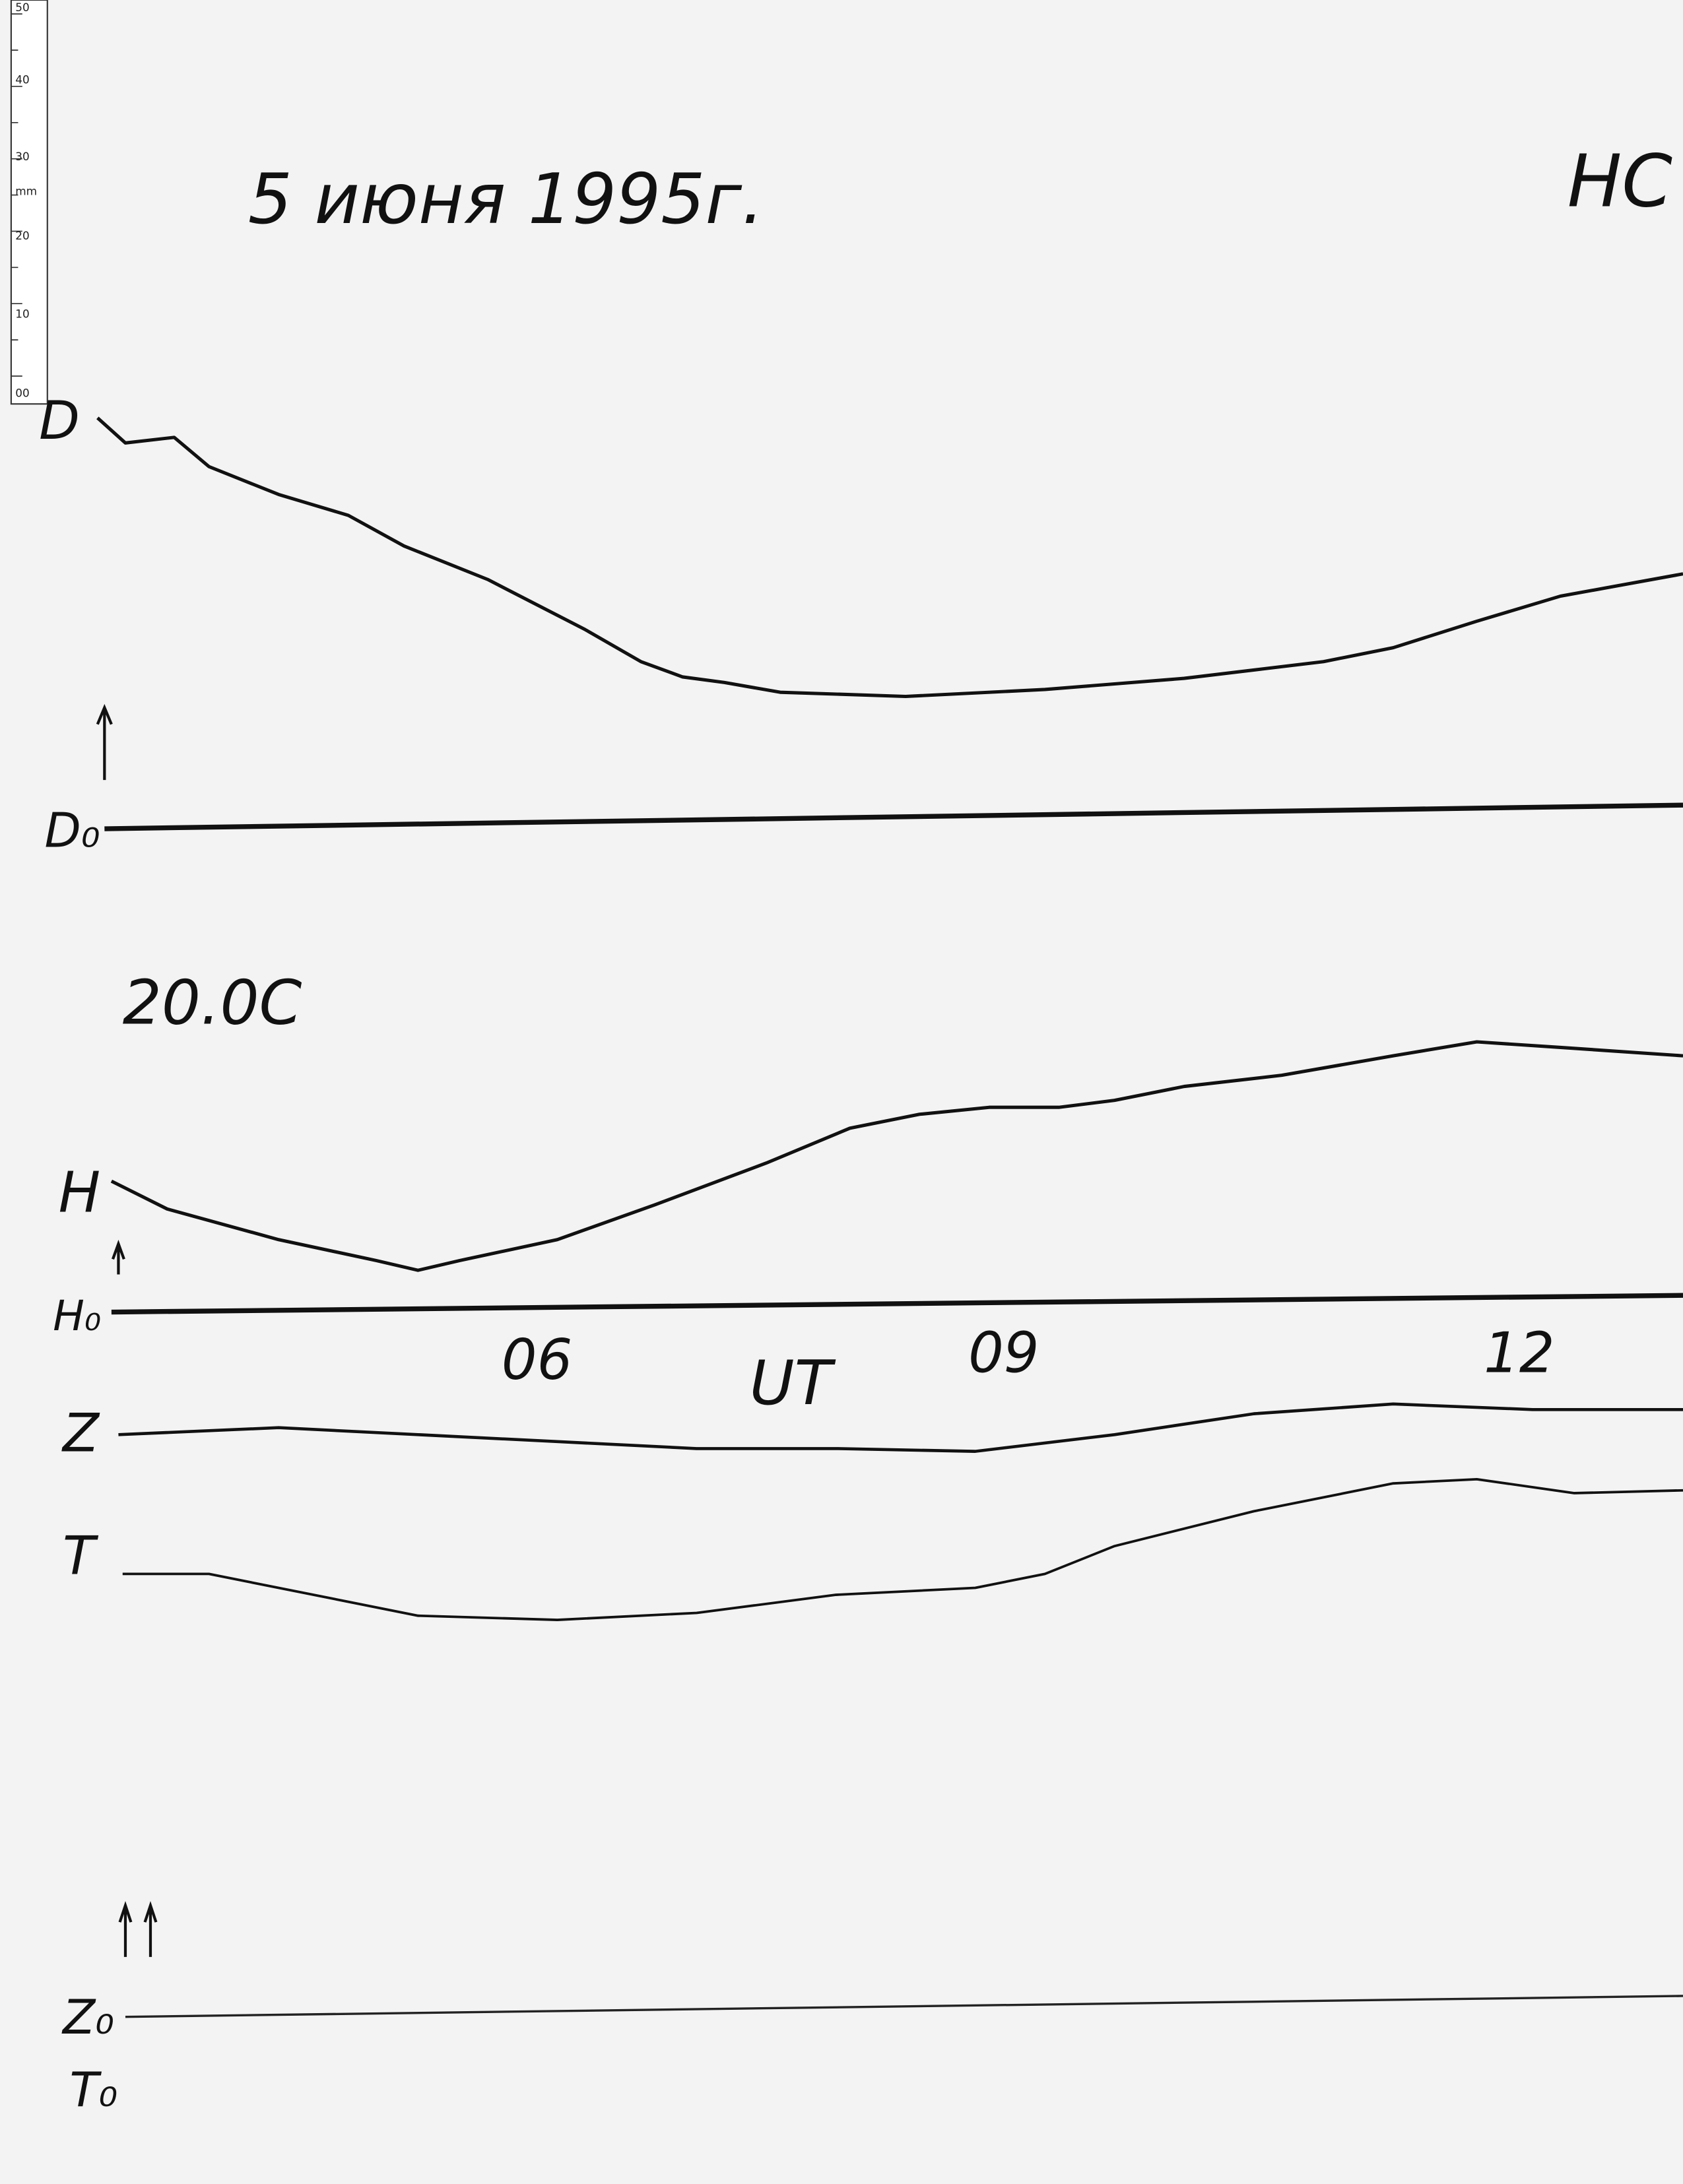 This screenshot has height=2184, width=1683. What do you see at coordinates (903, 1549) in the screenshot?
I see `t-trace` at bounding box center [903, 1549].